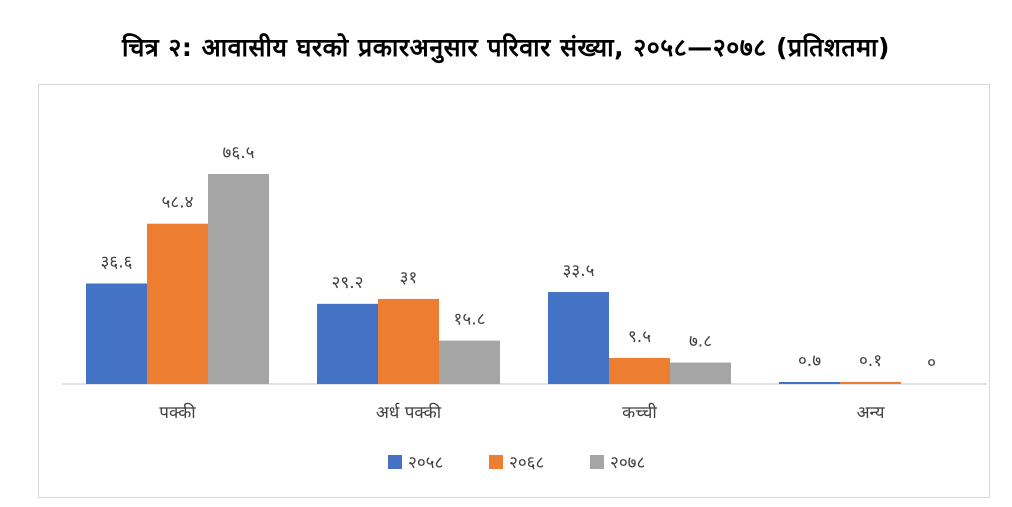  What do you see at coordinates (931, 363) in the screenshot?
I see `data-label-4-3: ०` at bounding box center [931, 363].